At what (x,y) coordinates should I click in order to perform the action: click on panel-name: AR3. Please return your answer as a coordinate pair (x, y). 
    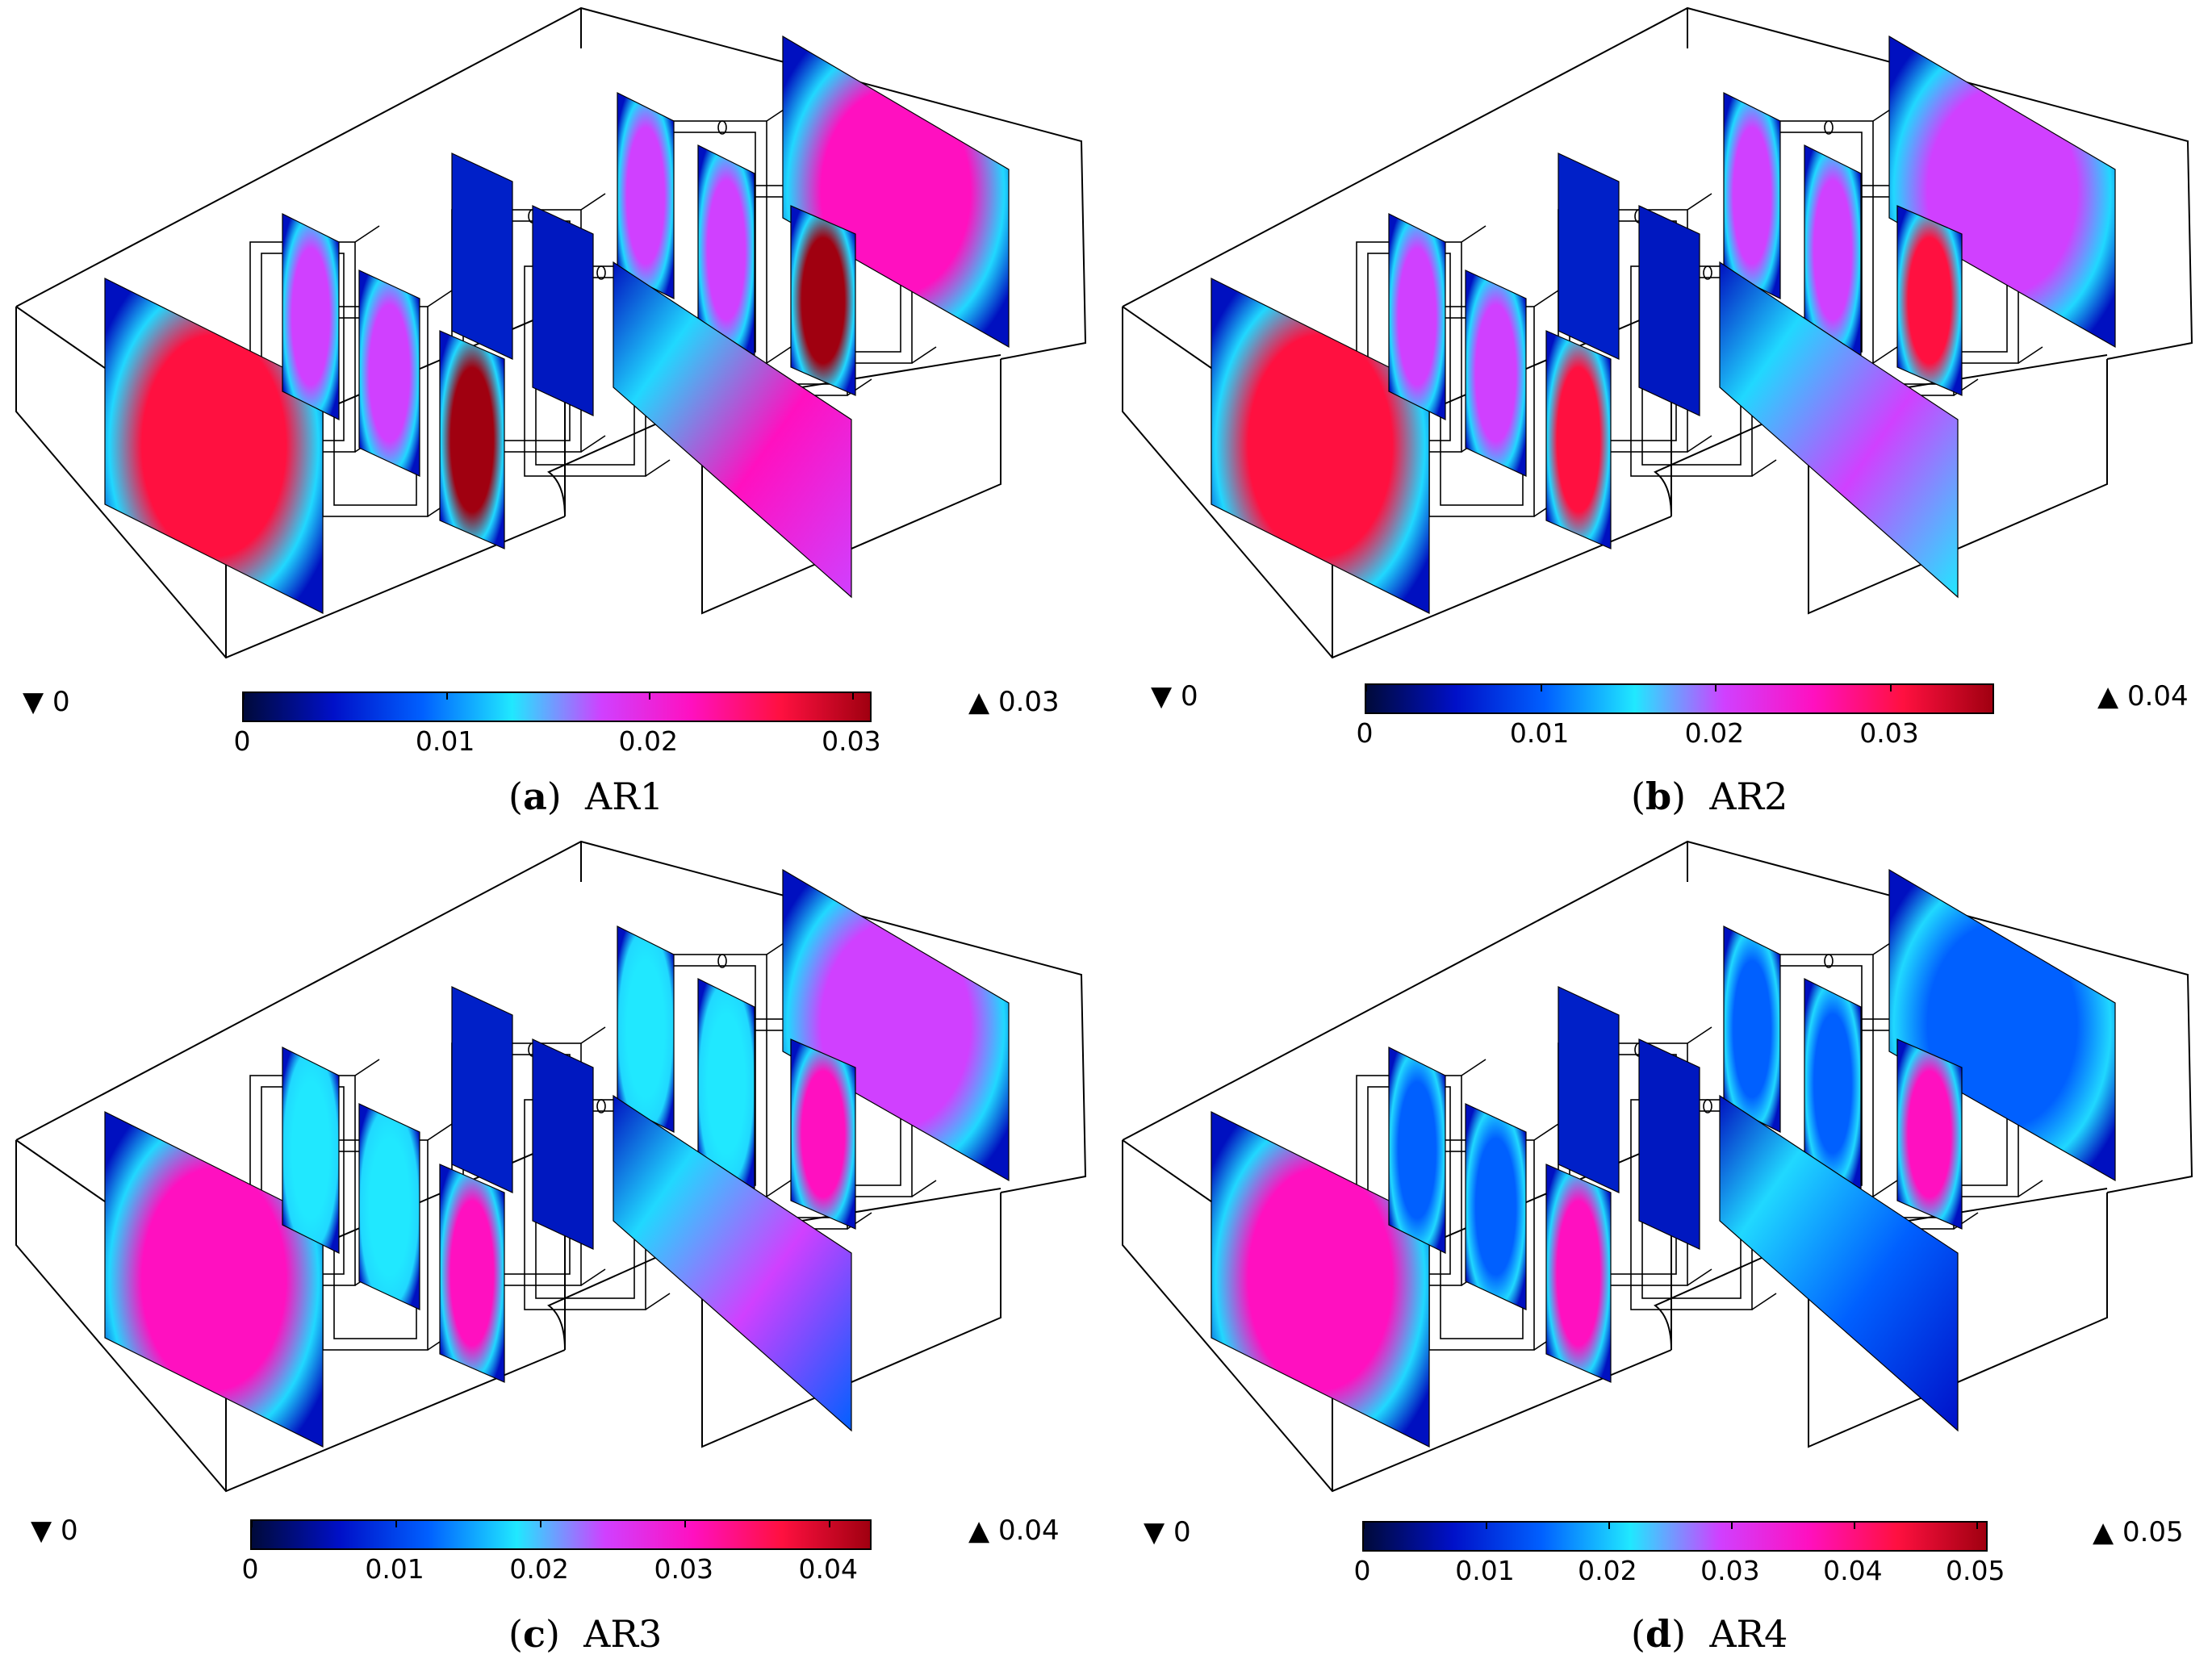
    Looking at the image, I should click on (623, 1634).